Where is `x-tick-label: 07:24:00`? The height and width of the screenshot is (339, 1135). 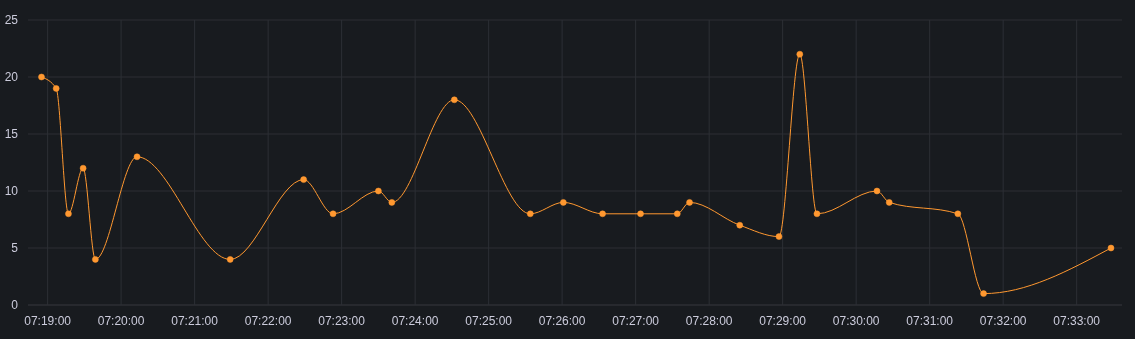
x-tick-label: 07:24:00 is located at coordinates (415, 321).